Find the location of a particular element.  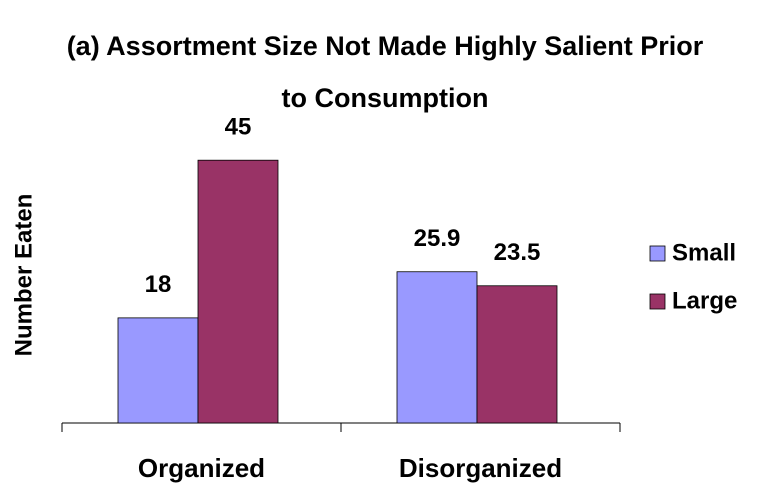

data-label: 25.9 is located at coordinates (437, 238).